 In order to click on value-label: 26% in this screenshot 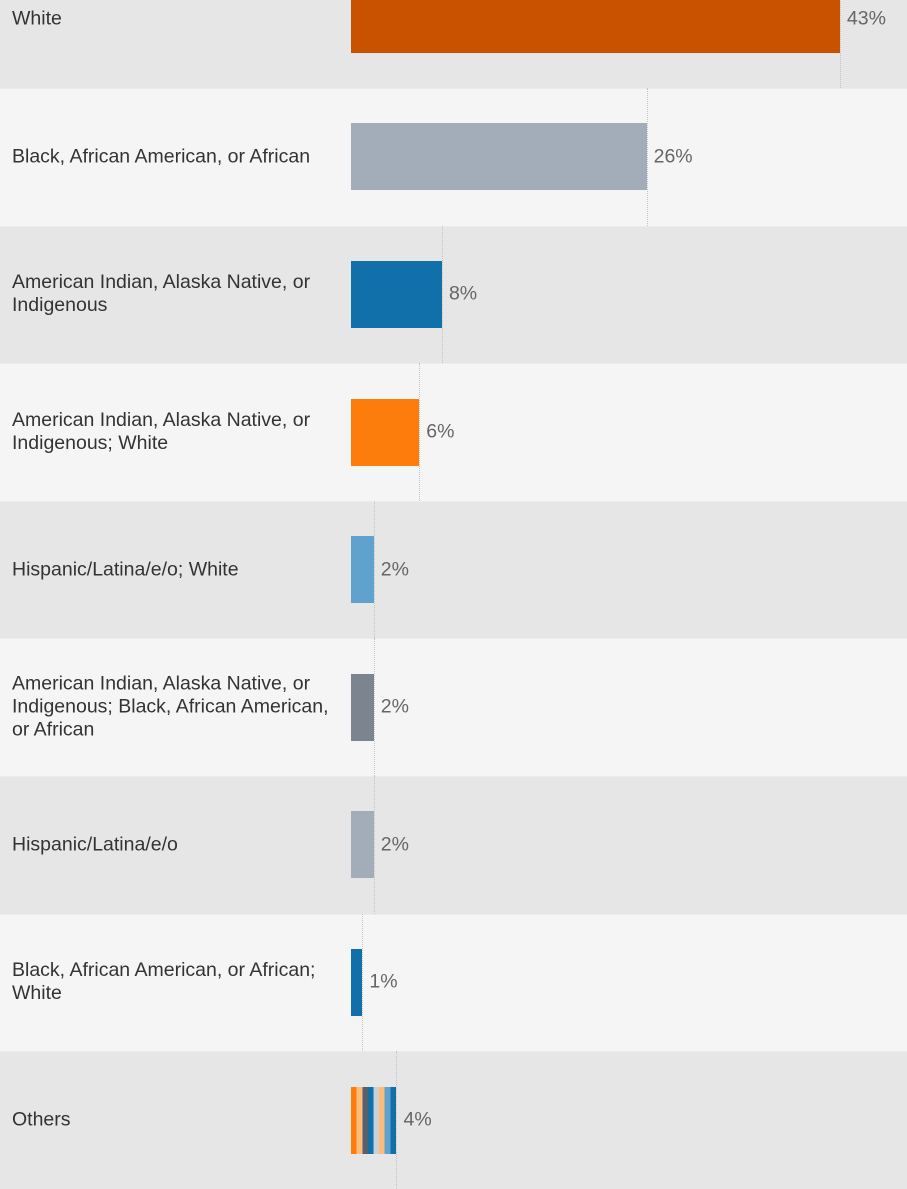, I will do `click(673, 156)`.